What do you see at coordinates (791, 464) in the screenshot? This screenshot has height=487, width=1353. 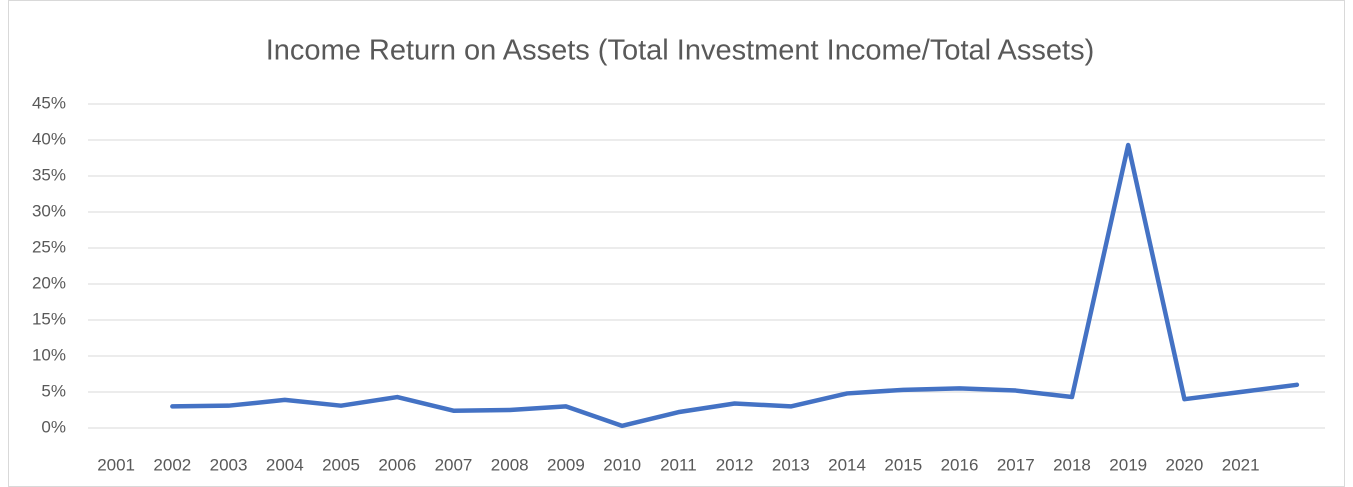 I see `x-tick-label: 2013` at bounding box center [791, 464].